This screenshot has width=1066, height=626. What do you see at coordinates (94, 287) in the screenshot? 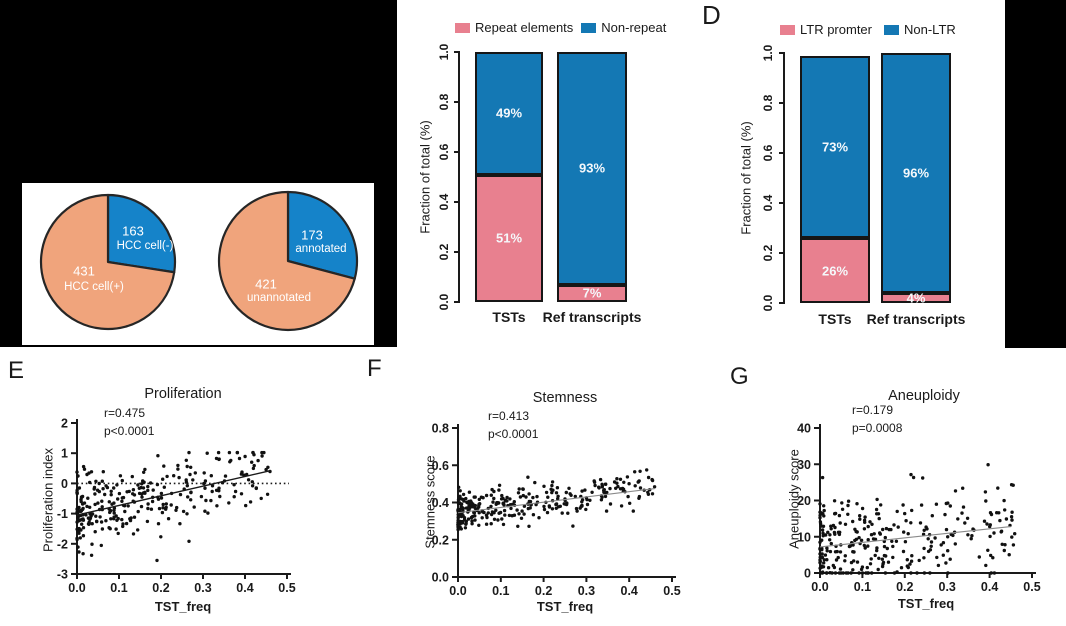
I see `pie-slice-label: HCC cell(+)` at bounding box center [94, 287].